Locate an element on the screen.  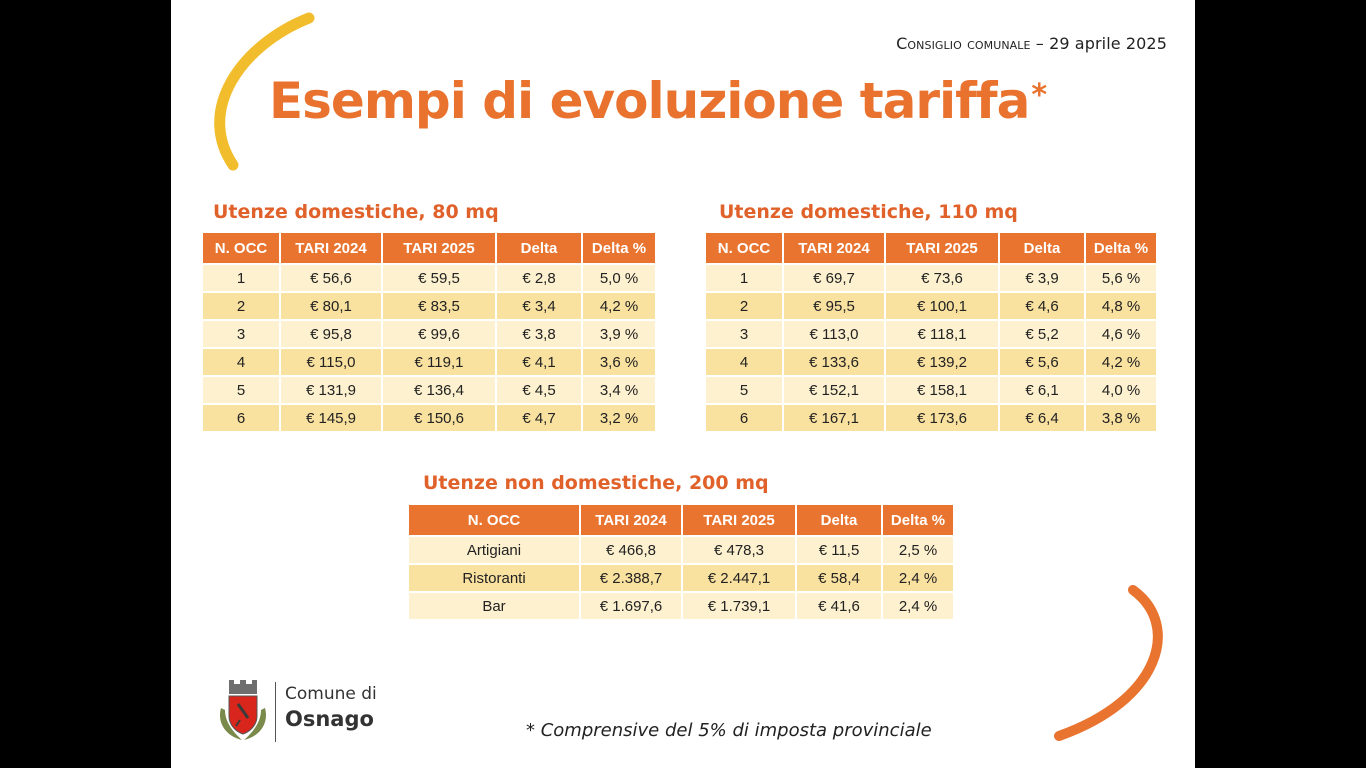
table-header-row: N. OCC TARI 2024 TARI 2025 Delta Delta % is located at coordinates (681, 520).